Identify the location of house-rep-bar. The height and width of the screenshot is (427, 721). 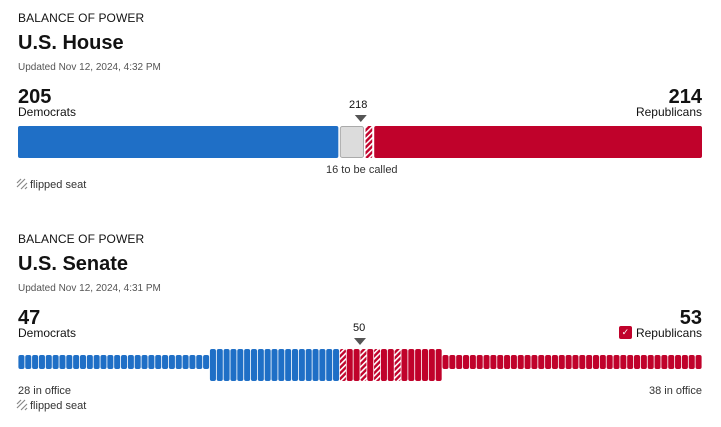
(538, 142).